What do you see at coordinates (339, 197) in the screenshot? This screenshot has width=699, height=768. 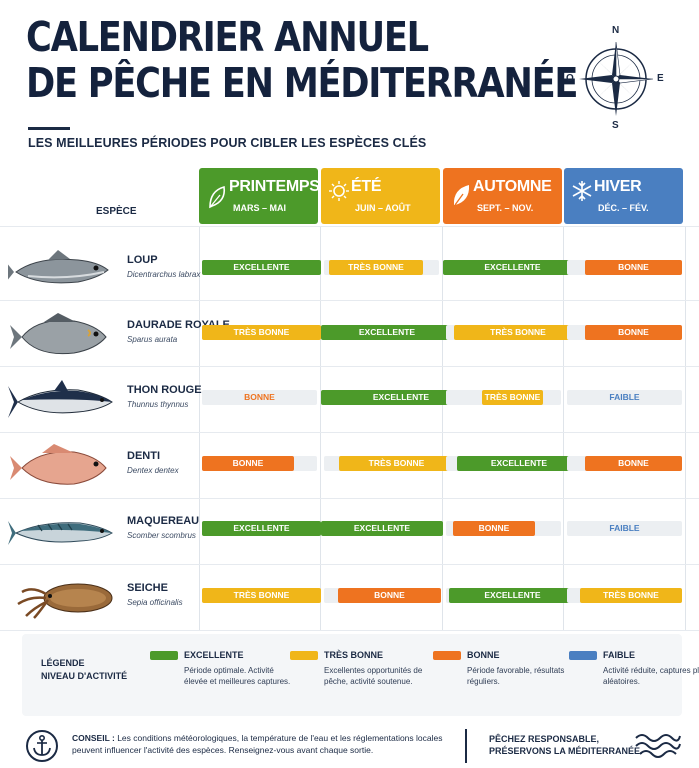 I see `sun-icon` at bounding box center [339, 197].